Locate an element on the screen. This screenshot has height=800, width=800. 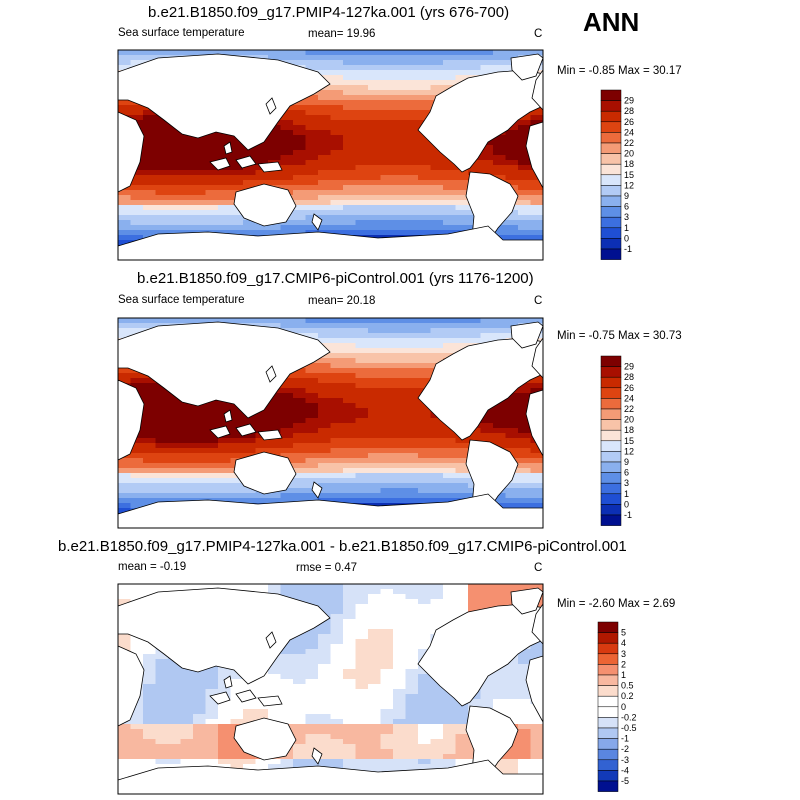
season-label: ANN is located at coordinates (611, 22).